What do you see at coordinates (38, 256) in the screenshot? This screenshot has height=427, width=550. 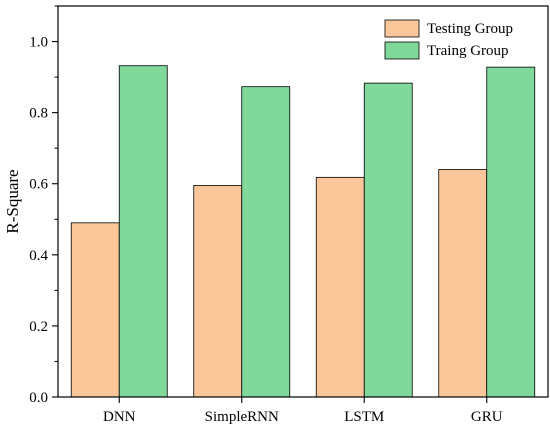 I see `y-tick-label: 0.4` at bounding box center [38, 256].